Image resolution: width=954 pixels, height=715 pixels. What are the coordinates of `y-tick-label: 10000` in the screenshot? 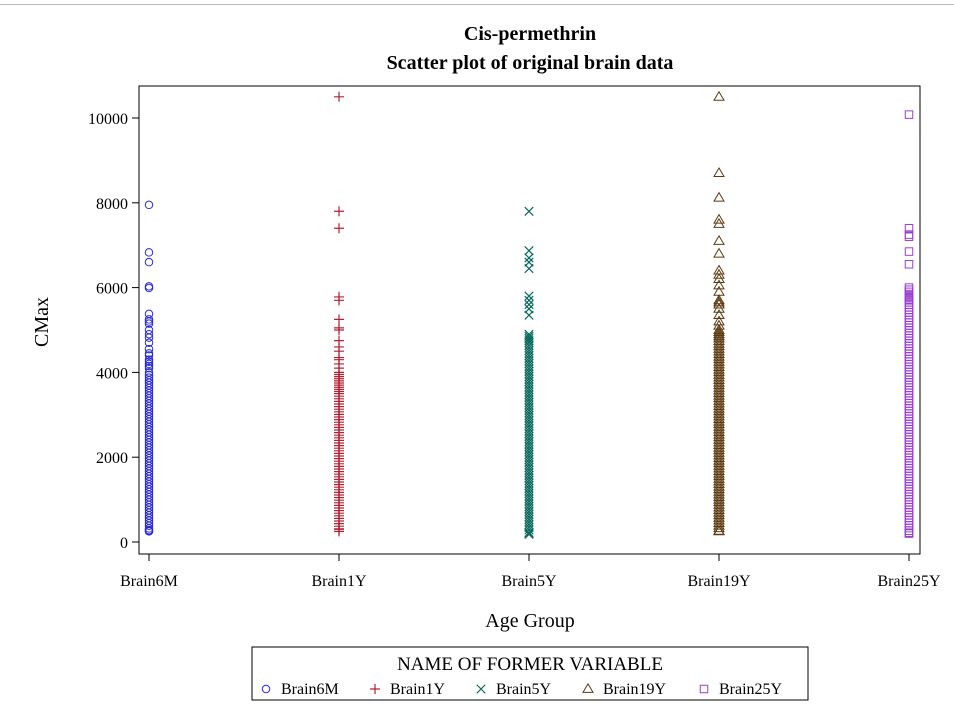 It's located at (108, 119).